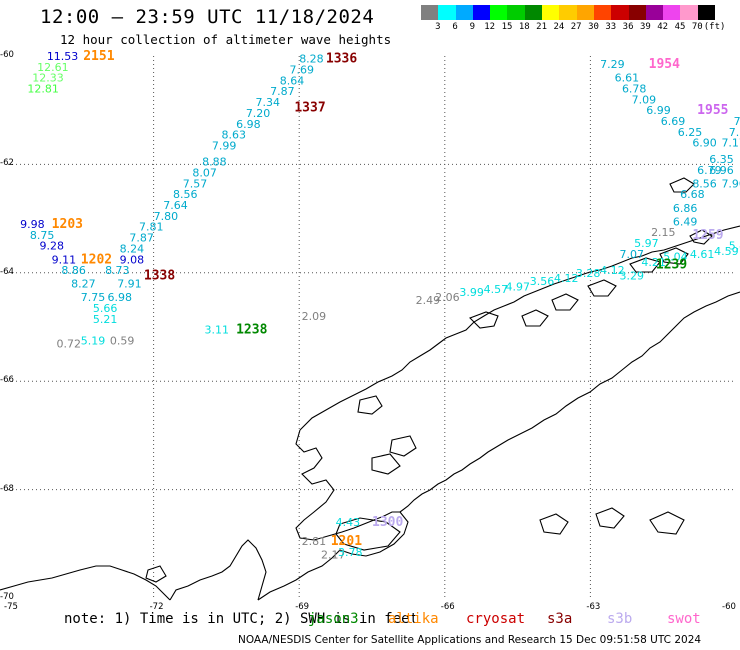 The image size is (740, 650). I want to click on latitude-label: -70, so click(7, 597).